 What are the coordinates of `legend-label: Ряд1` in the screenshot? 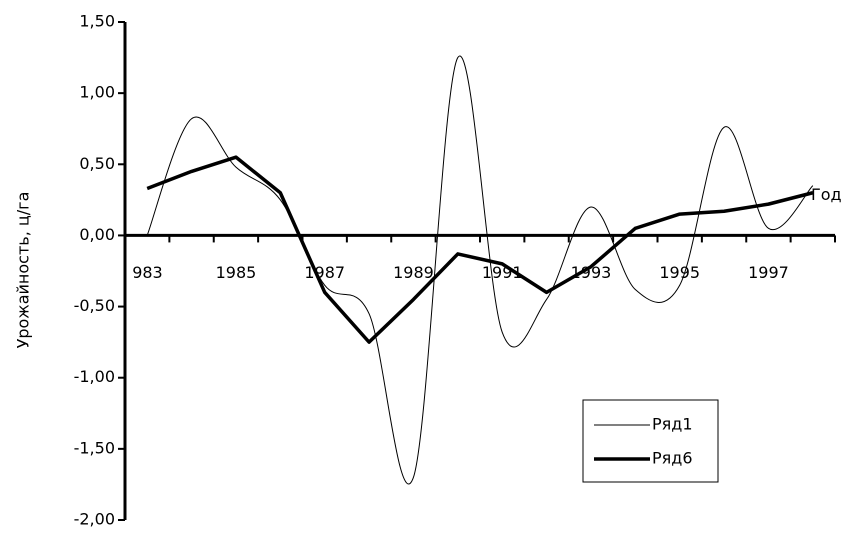 It's located at (672, 424).